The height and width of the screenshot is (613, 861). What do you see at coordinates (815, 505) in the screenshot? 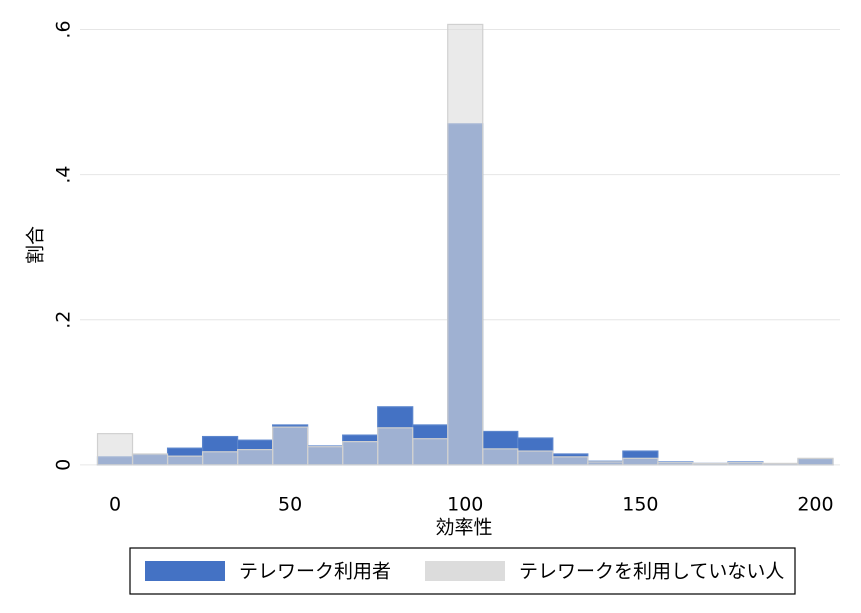
I see `x-tick-label: 200` at bounding box center [815, 505].